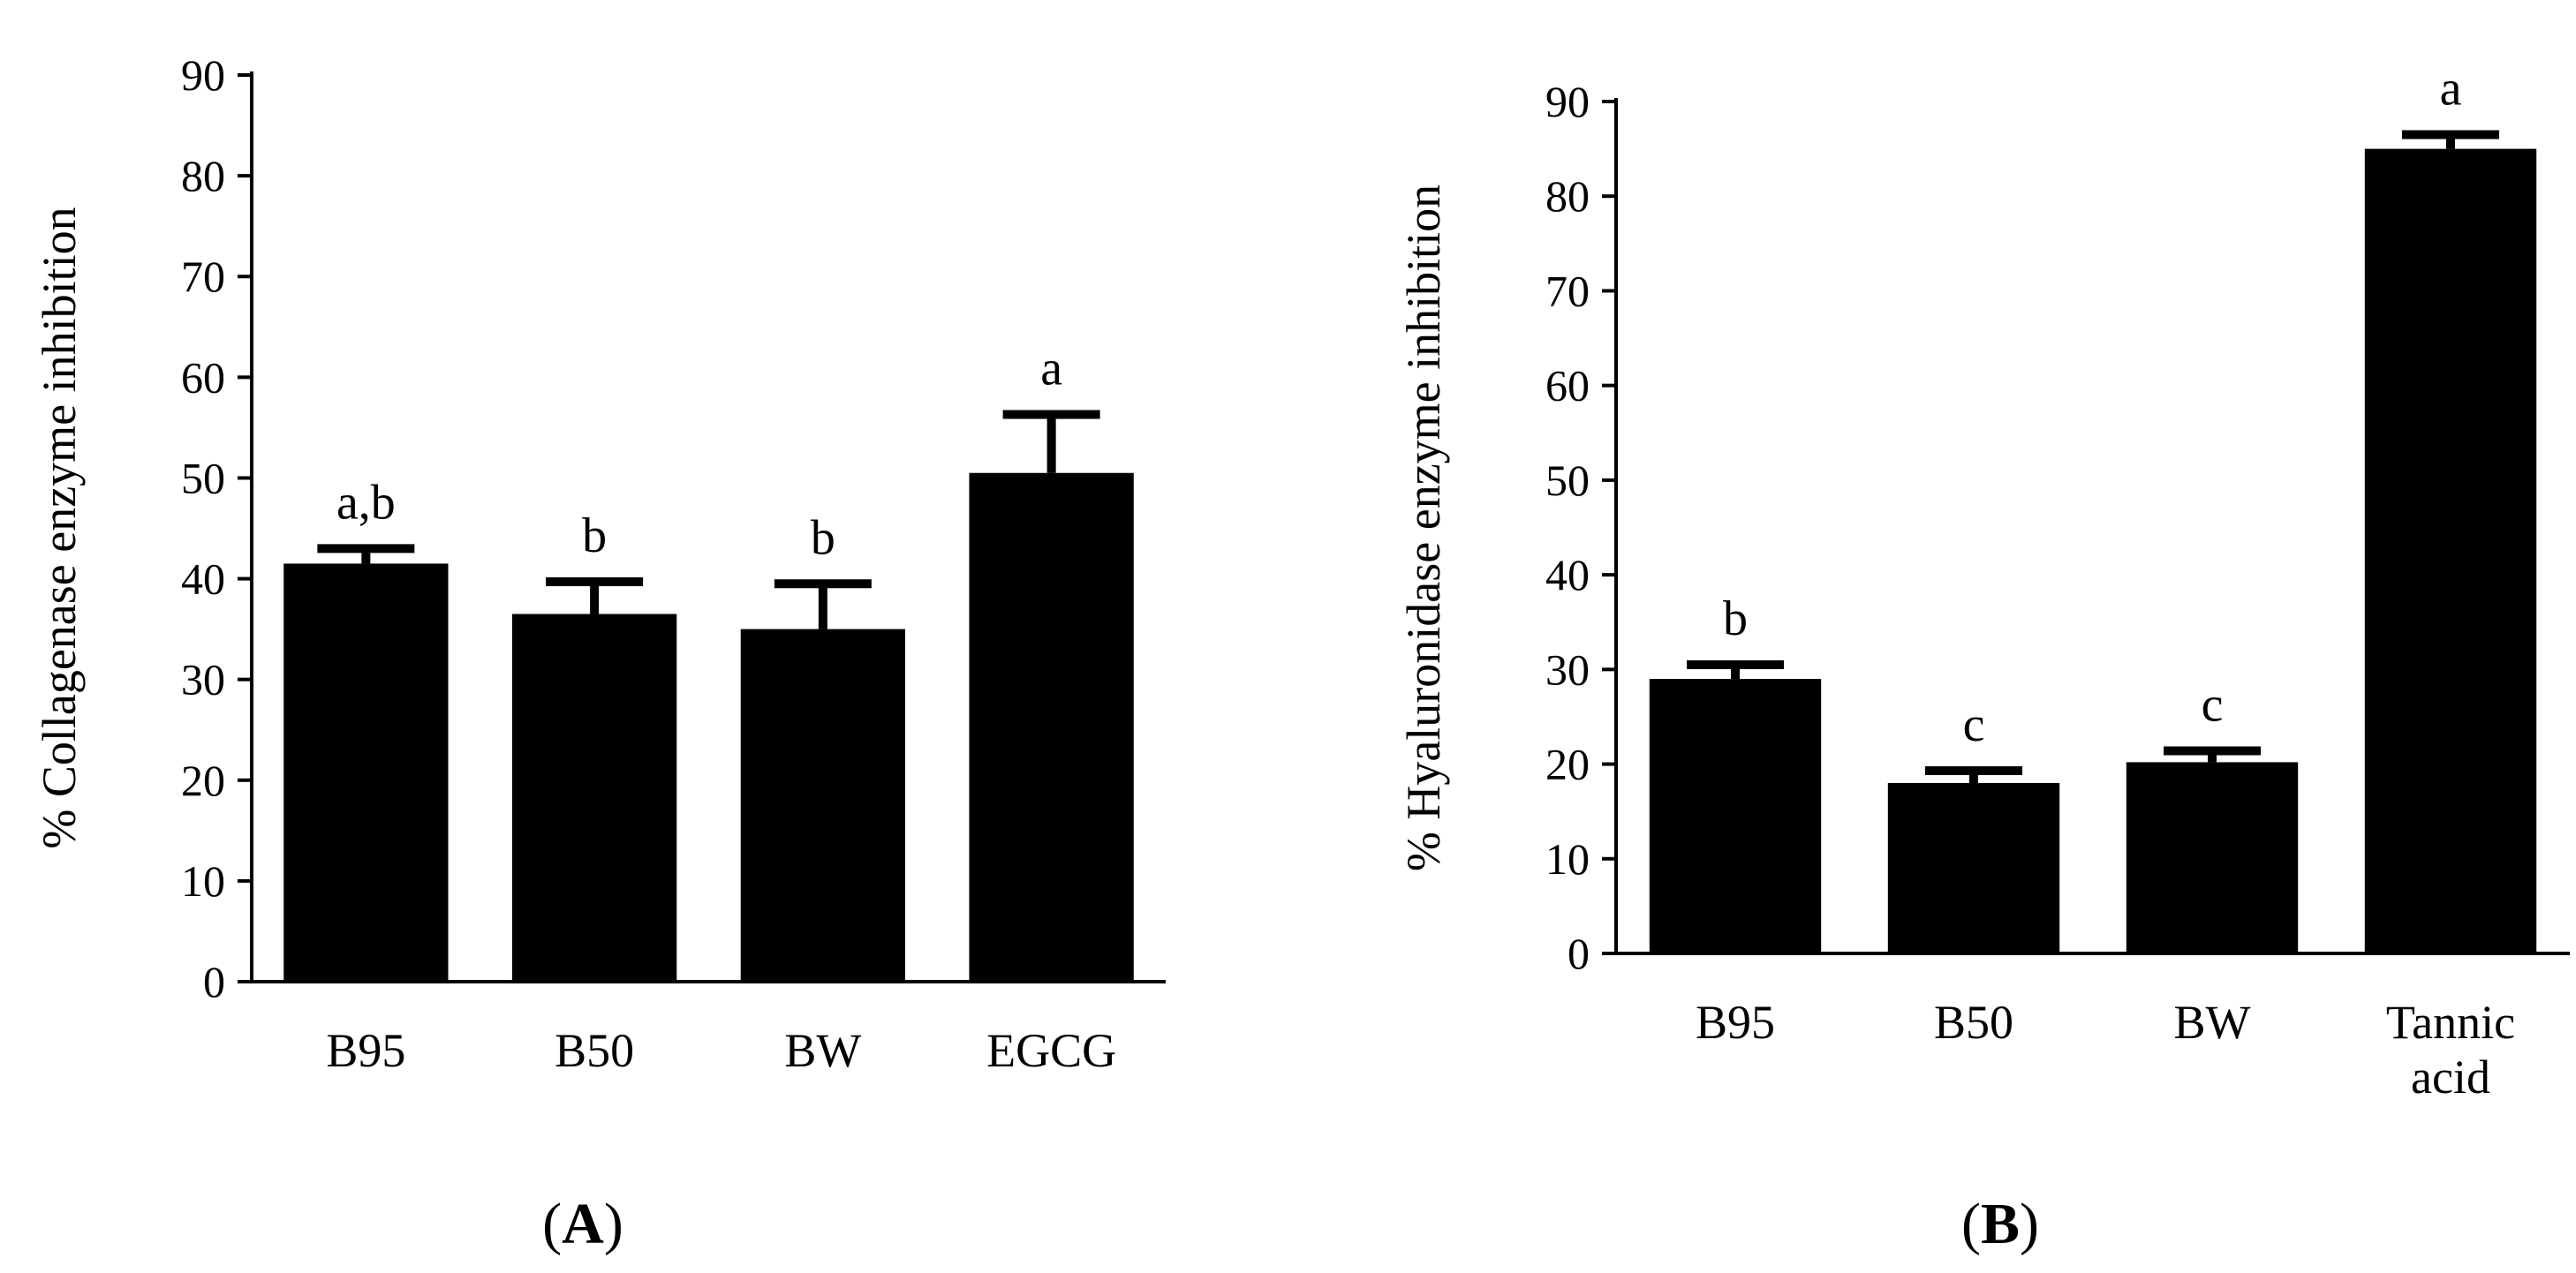 This screenshot has width=2576, height=1273. Describe the element at coordinates (203, 75) in the screenshot. I see `panel-a-y-tick-label: 90` at that location.